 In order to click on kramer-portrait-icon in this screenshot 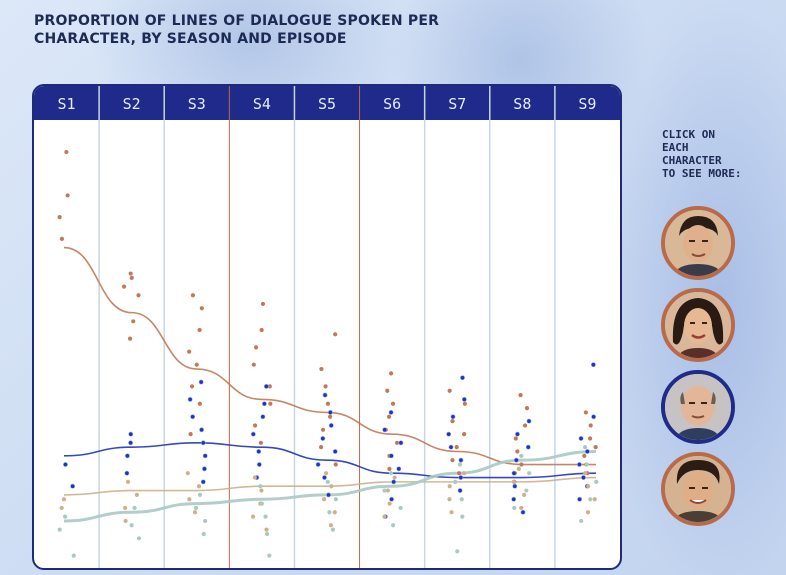, I will do `click(698, 489)`.